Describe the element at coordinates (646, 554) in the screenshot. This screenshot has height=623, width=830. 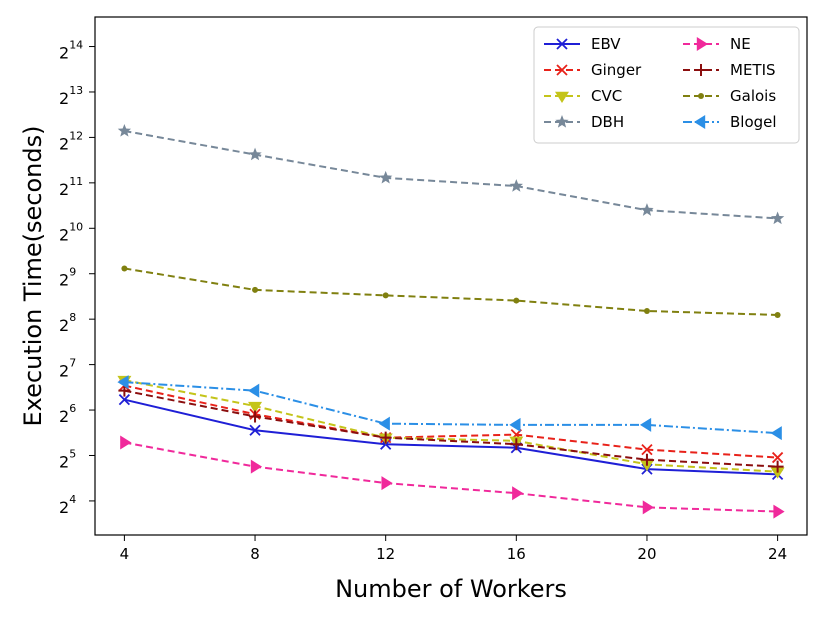
I see `x-tick-label: 20` at that location.